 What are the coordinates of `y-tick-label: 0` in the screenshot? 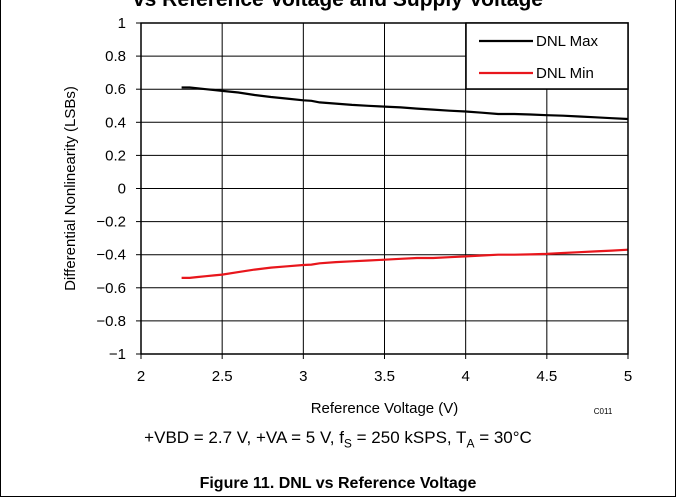 It's located at (122, 189).